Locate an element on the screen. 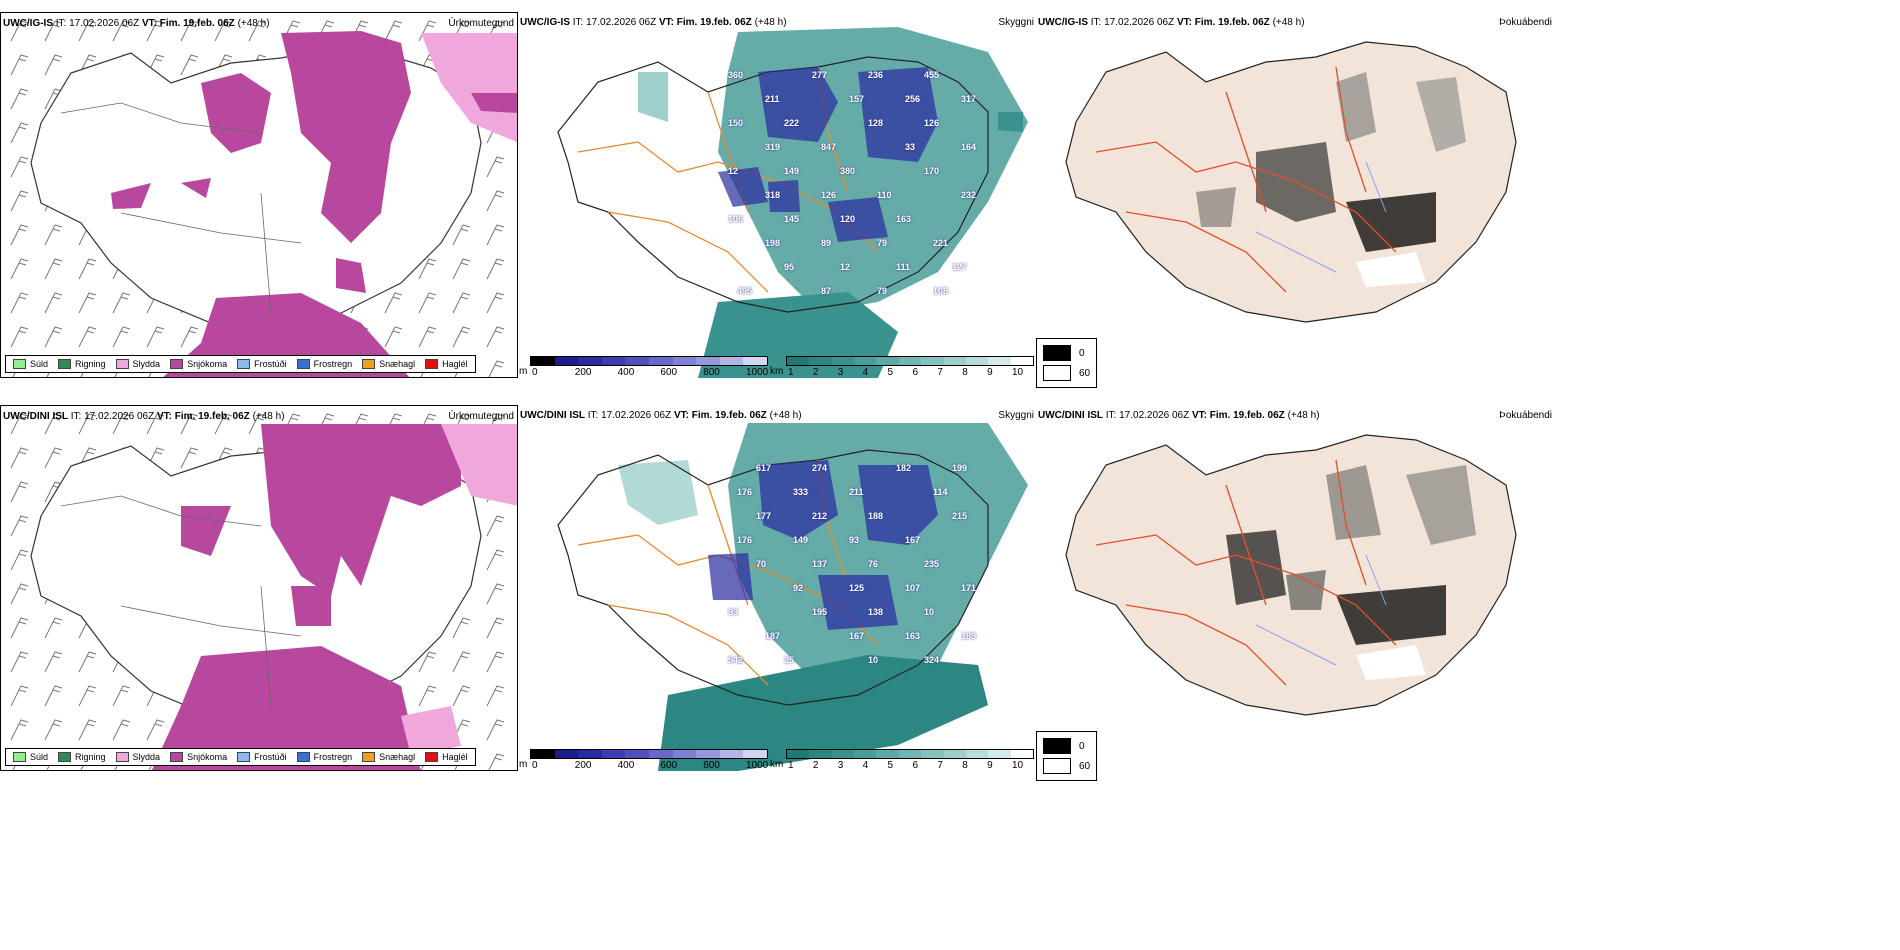 This screenshot has height=950, width=1900. ceiling-value-label: 163 is located at coordinates (904, 219).